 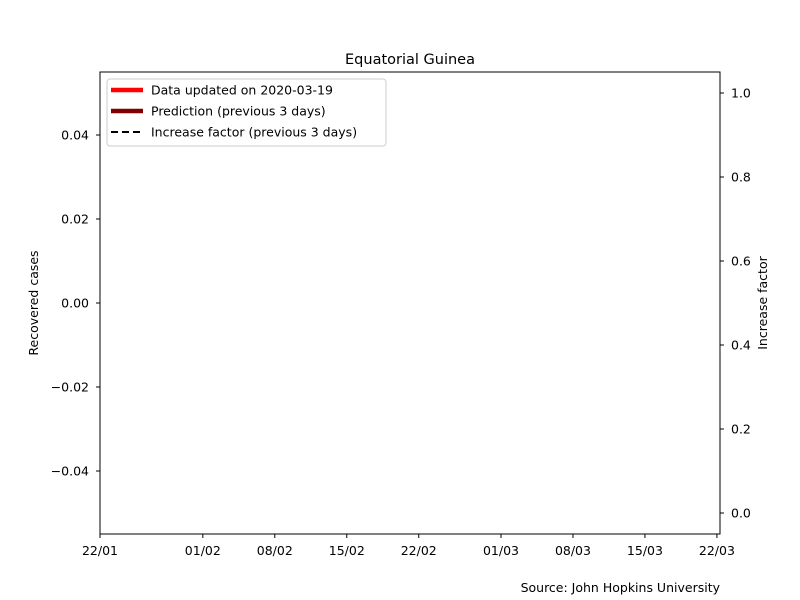 I want to click on source-note: Source: John Hopkins University, so click(x=621, y=587).